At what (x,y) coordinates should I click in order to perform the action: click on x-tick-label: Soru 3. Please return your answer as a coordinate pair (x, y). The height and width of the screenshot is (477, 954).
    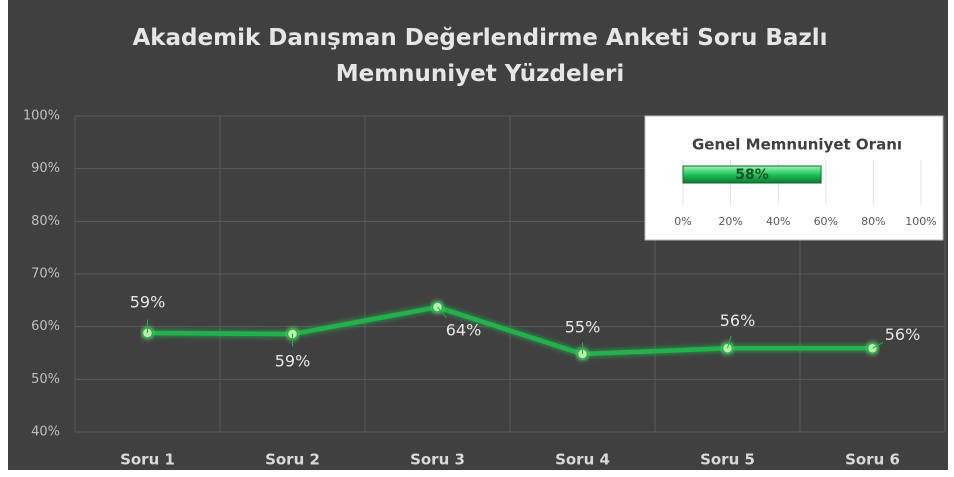
    Looking at the image, I should click on (437, 460).